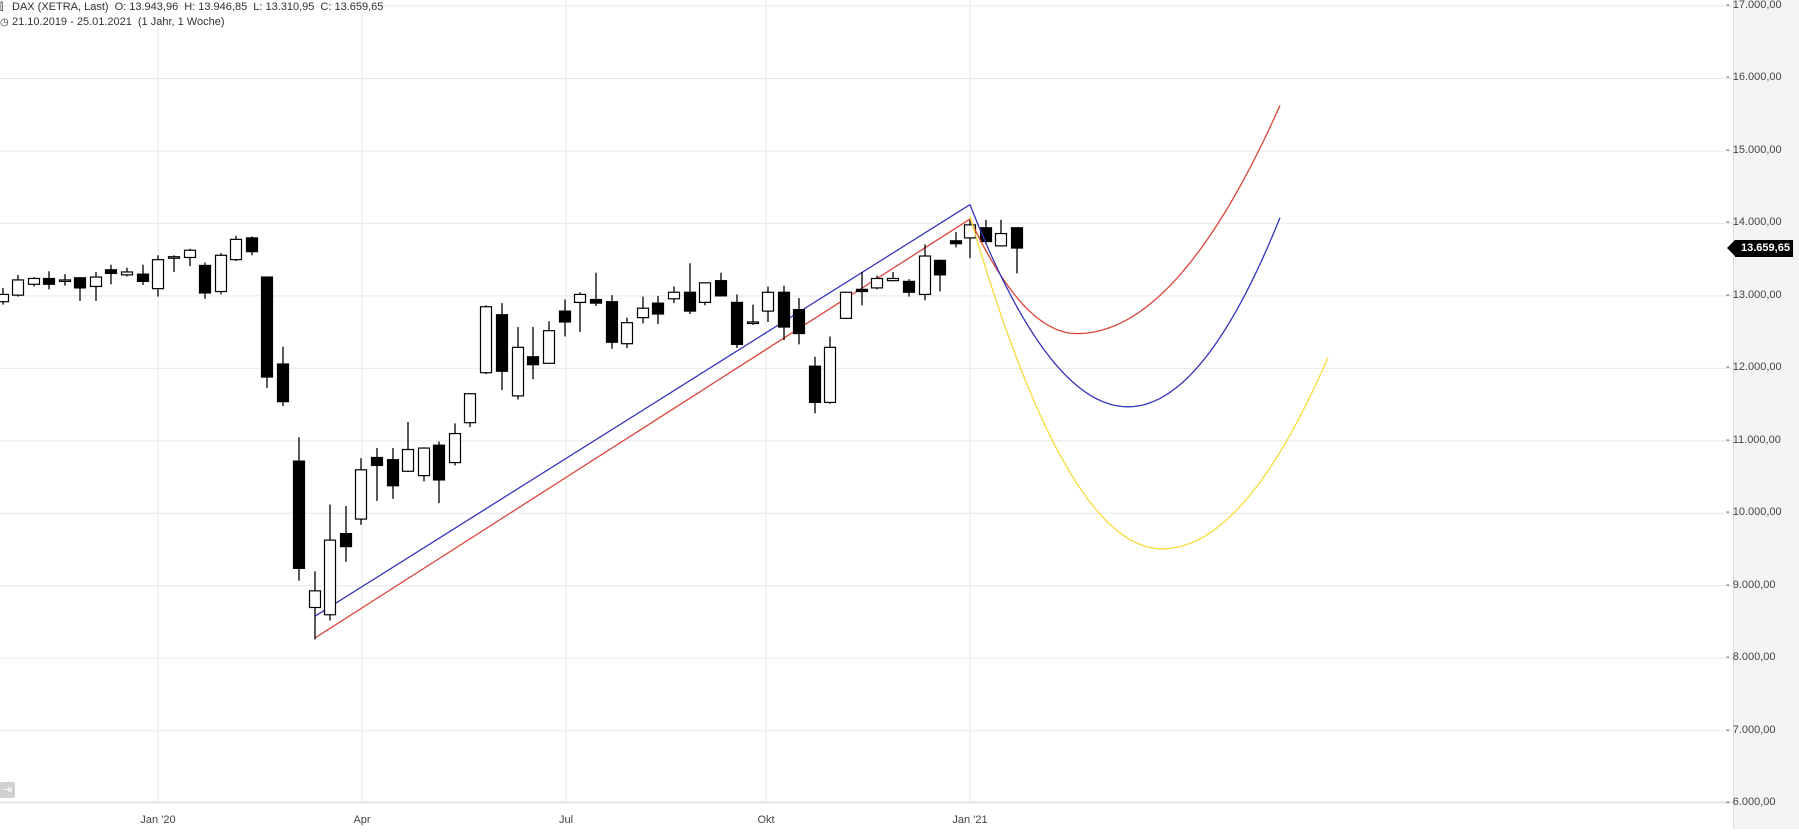  What do you see at coordinates (1754, 367) in the screenshot?
I see `y-tick-label: - 12.000,00` at bounding box center [1754, 367].